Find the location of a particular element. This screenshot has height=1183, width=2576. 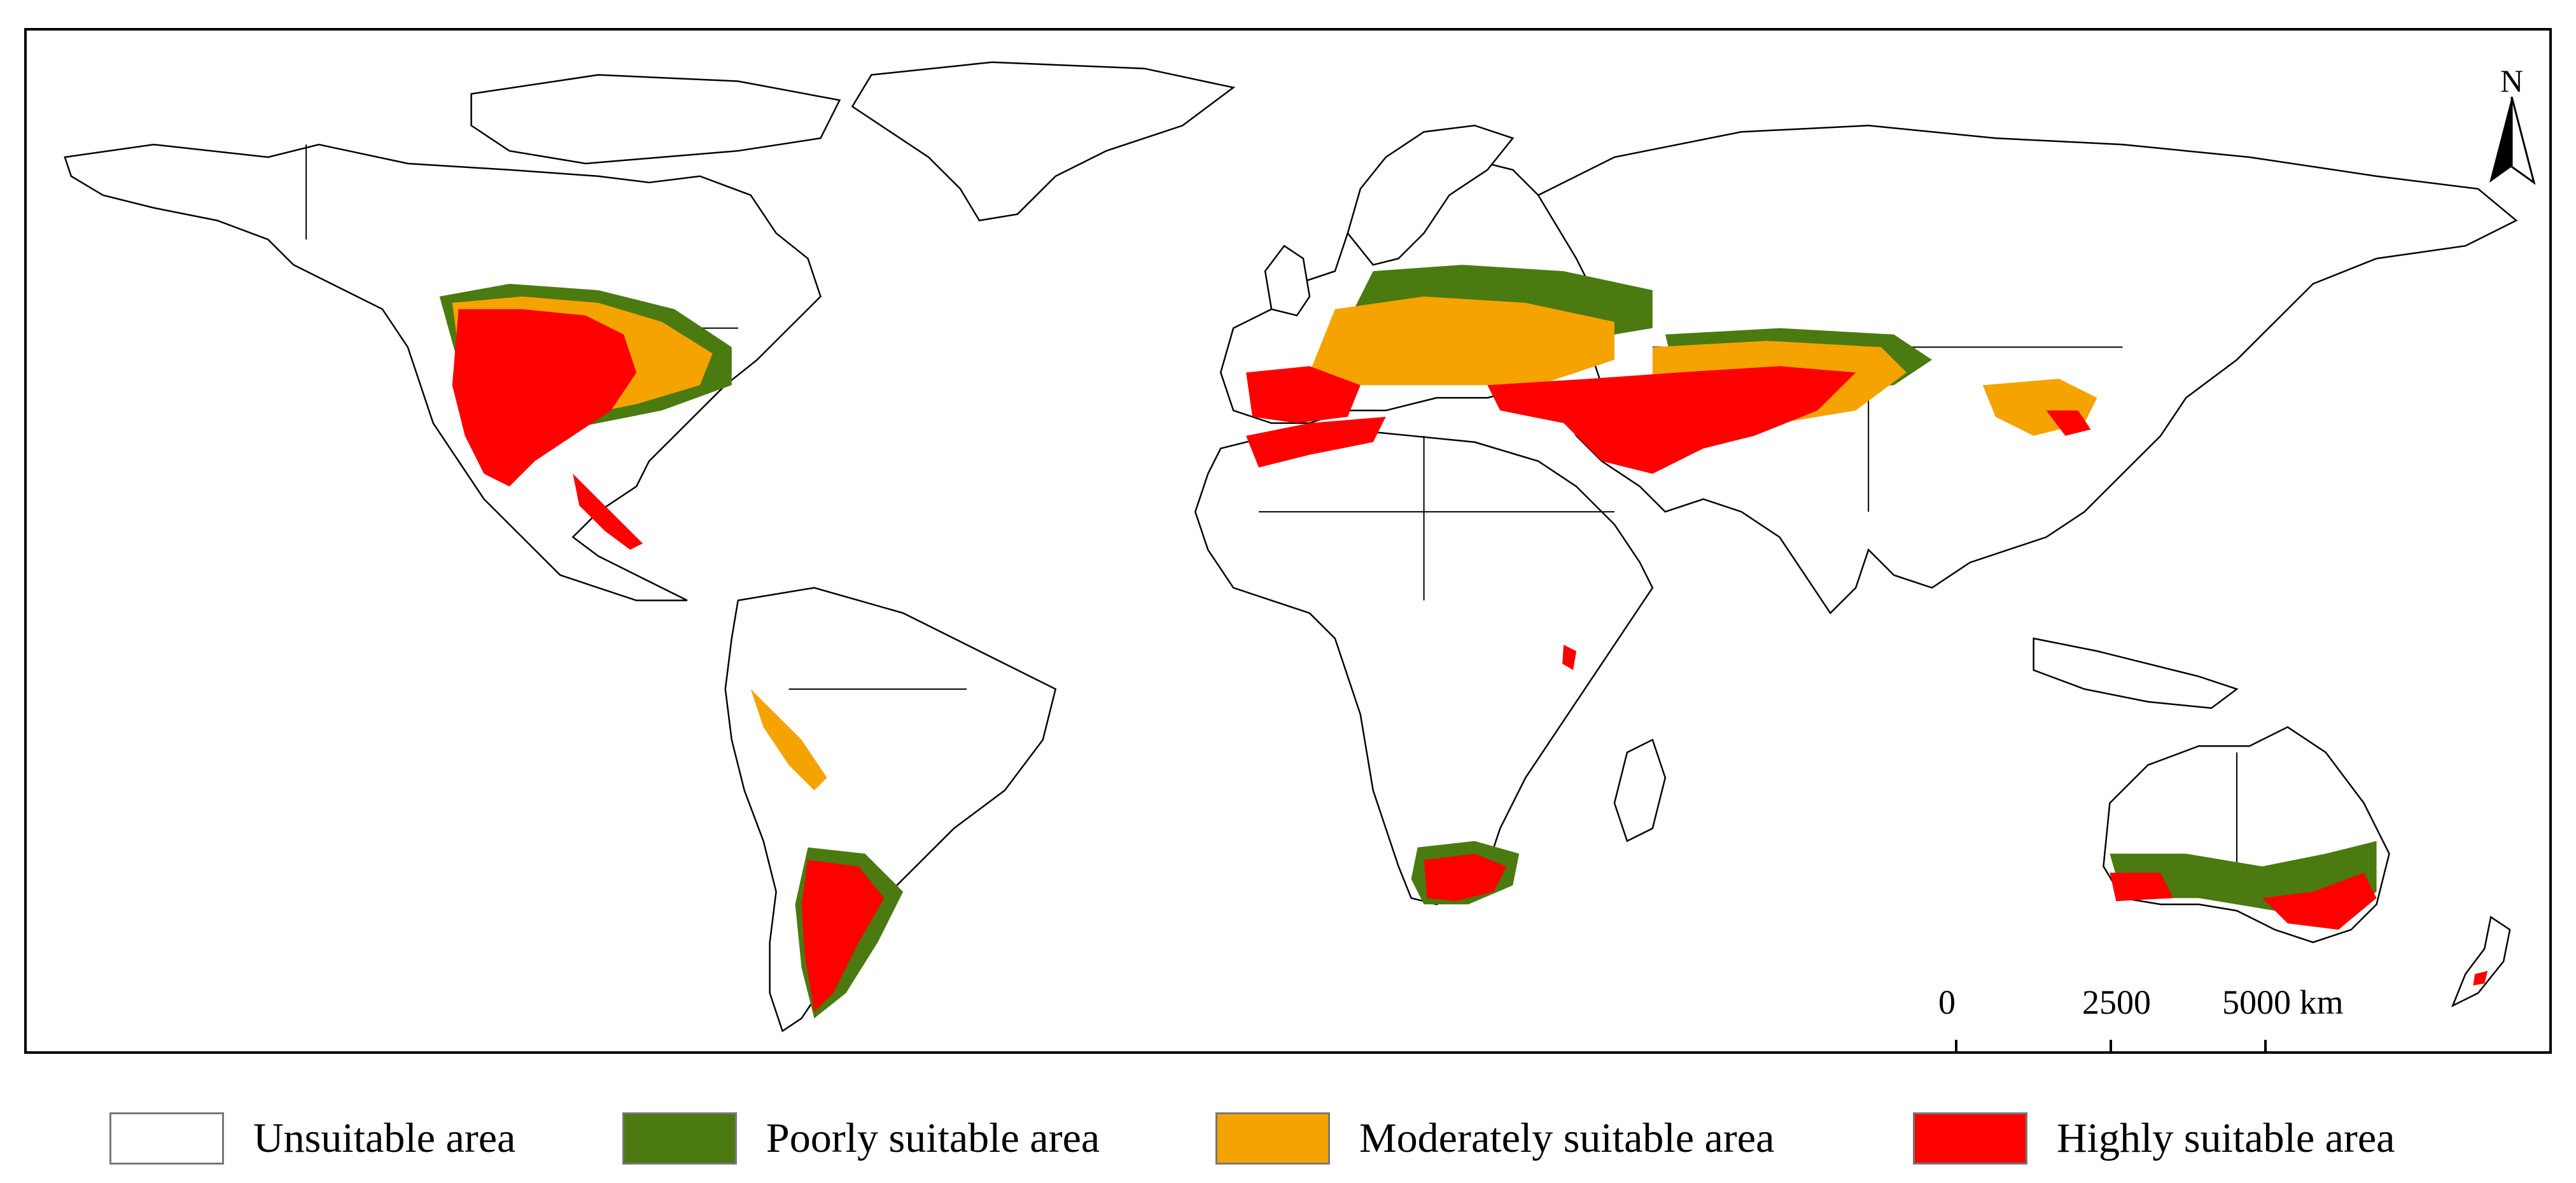

north-arrow: N is located at coordinates (2511, 125).